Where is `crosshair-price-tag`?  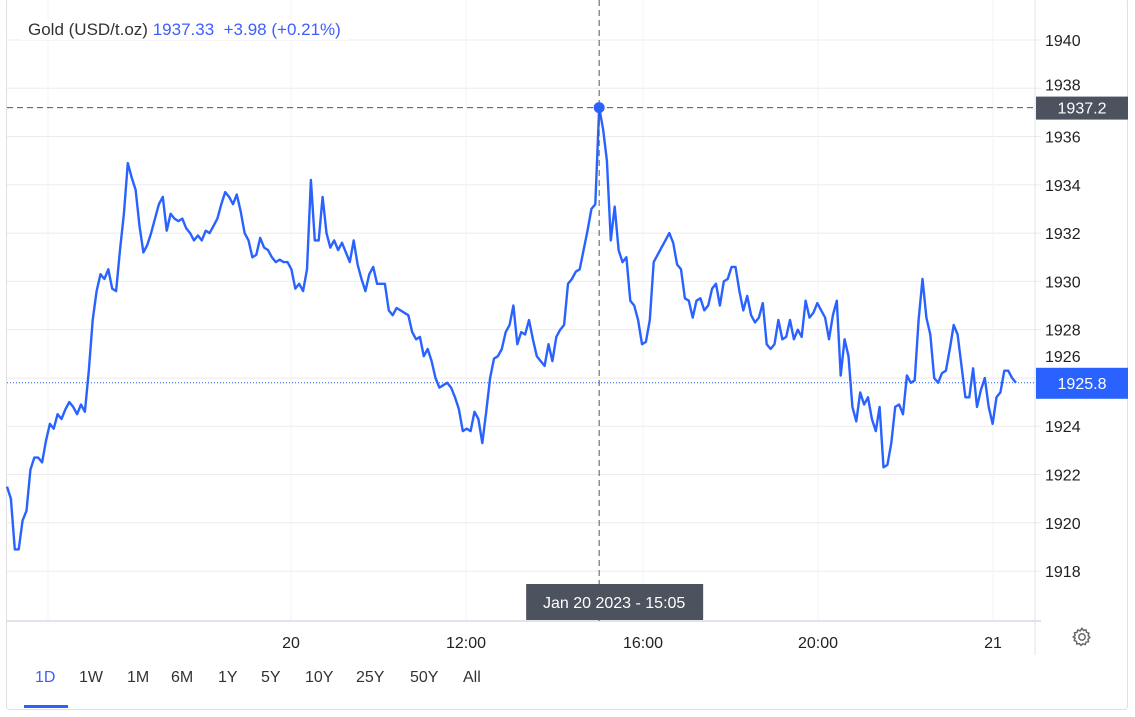 crosshair-price-tag is located at coordinates (1082, 108).